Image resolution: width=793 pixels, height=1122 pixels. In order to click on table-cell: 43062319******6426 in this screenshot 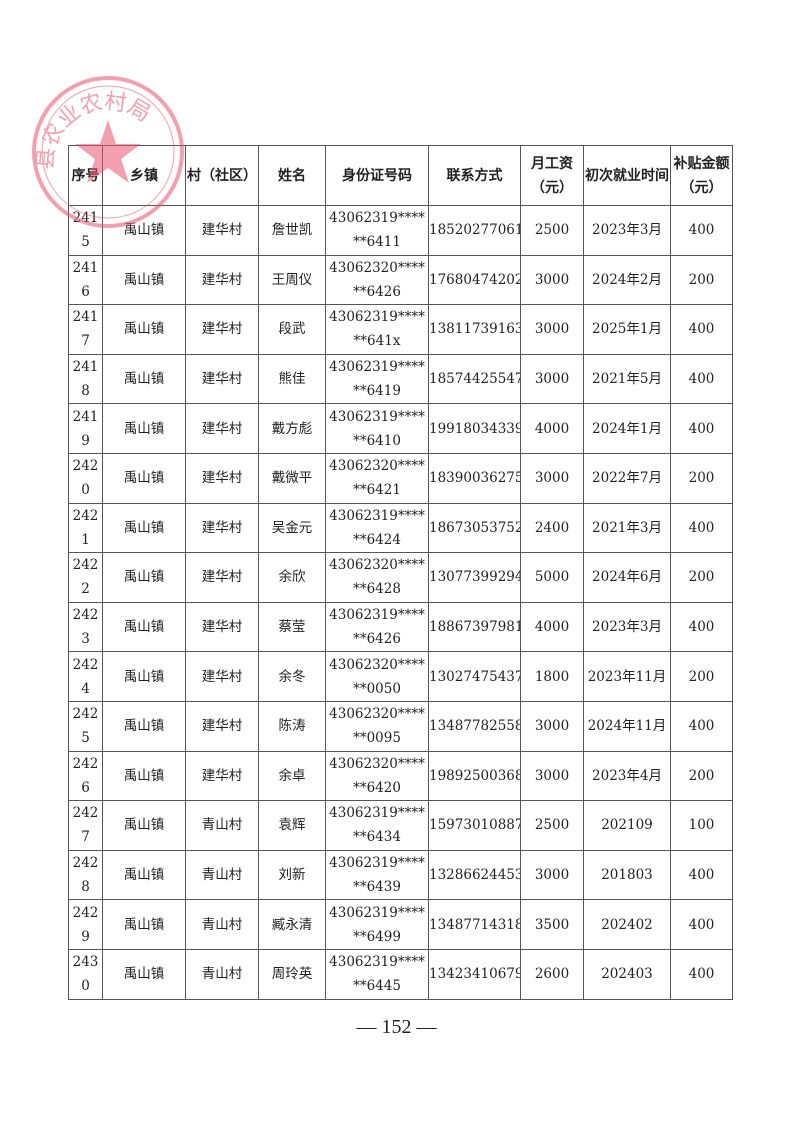, I will do `click(377, 627)`.